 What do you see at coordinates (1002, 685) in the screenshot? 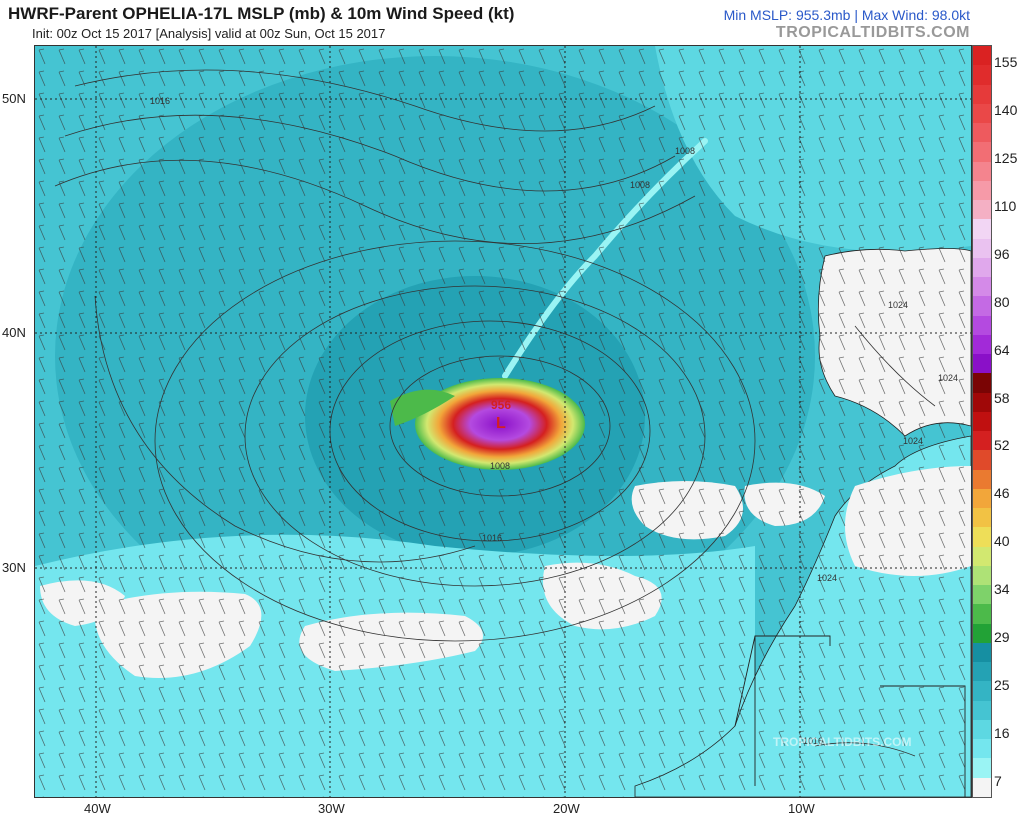
I see `colorbar-tick-label: 25` at bounding box center [1002, 685].